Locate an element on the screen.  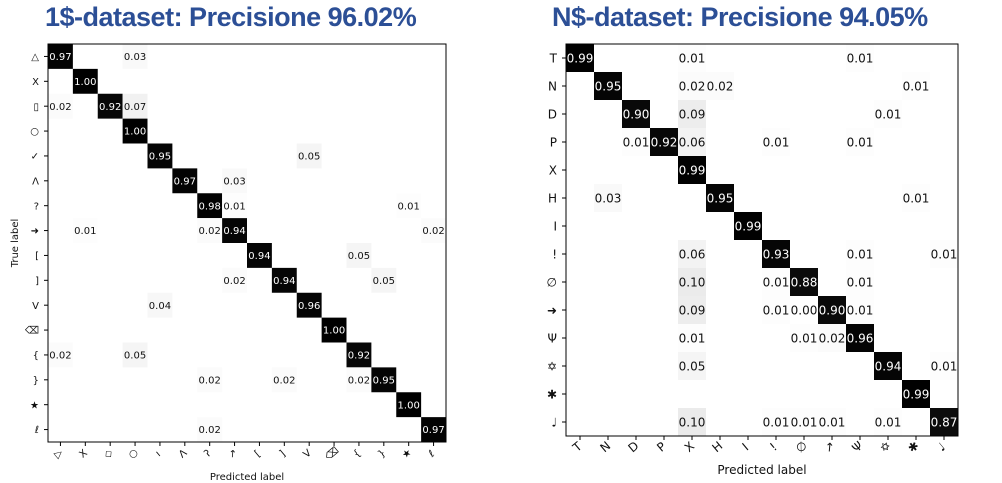
x-tick-label: ✱ is located at coordinates (913, 446).